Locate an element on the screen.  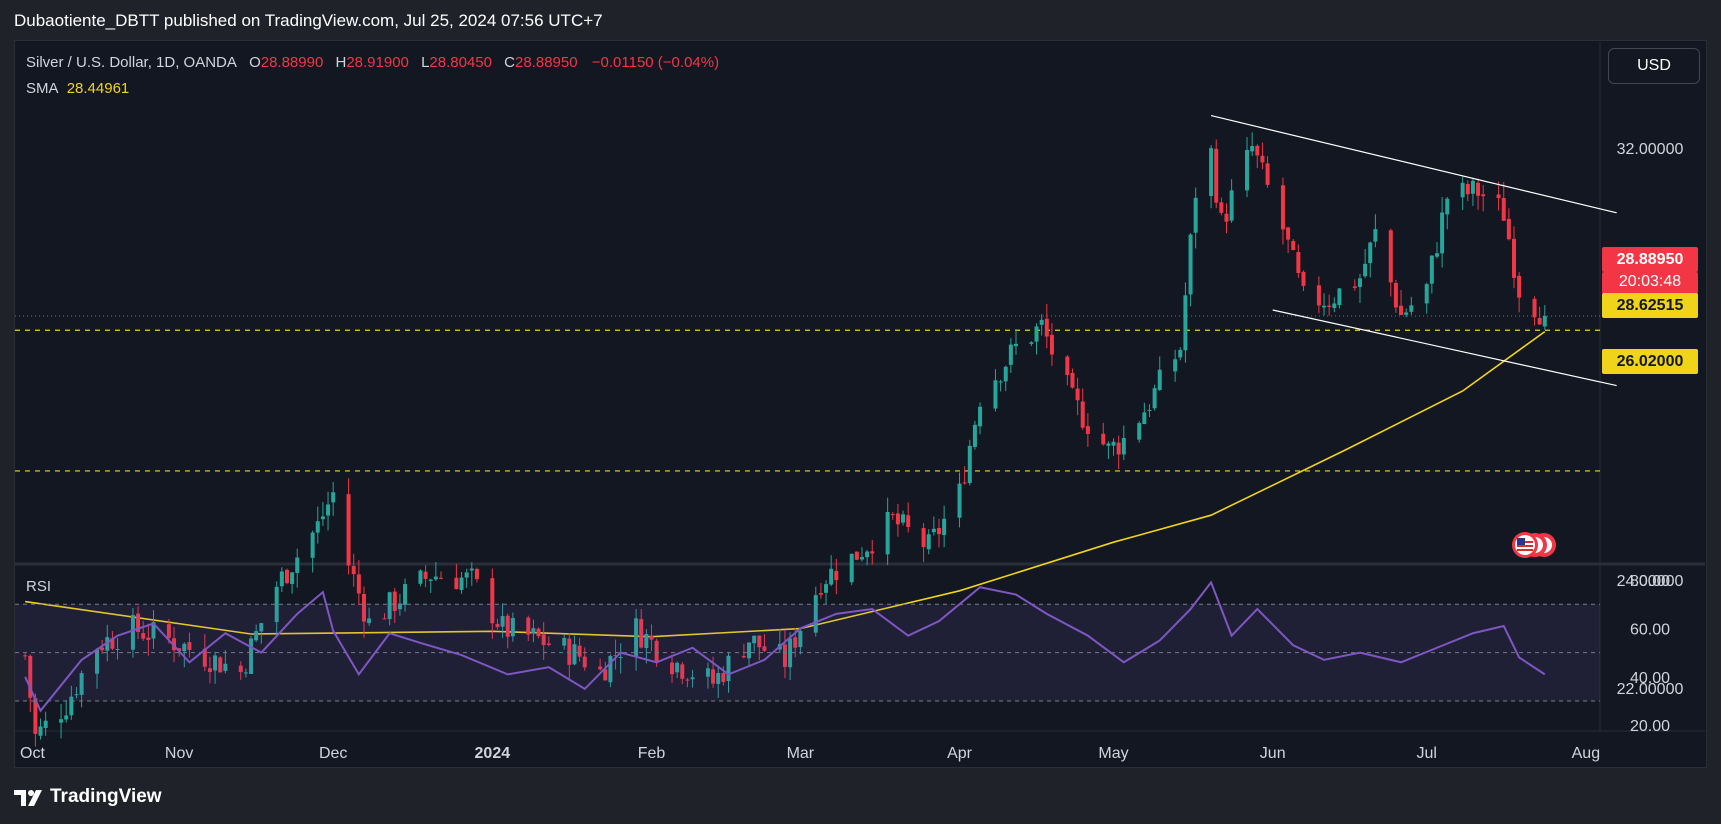
rsi-tick-label: 60.00 is located at coordinates (1650, 629).